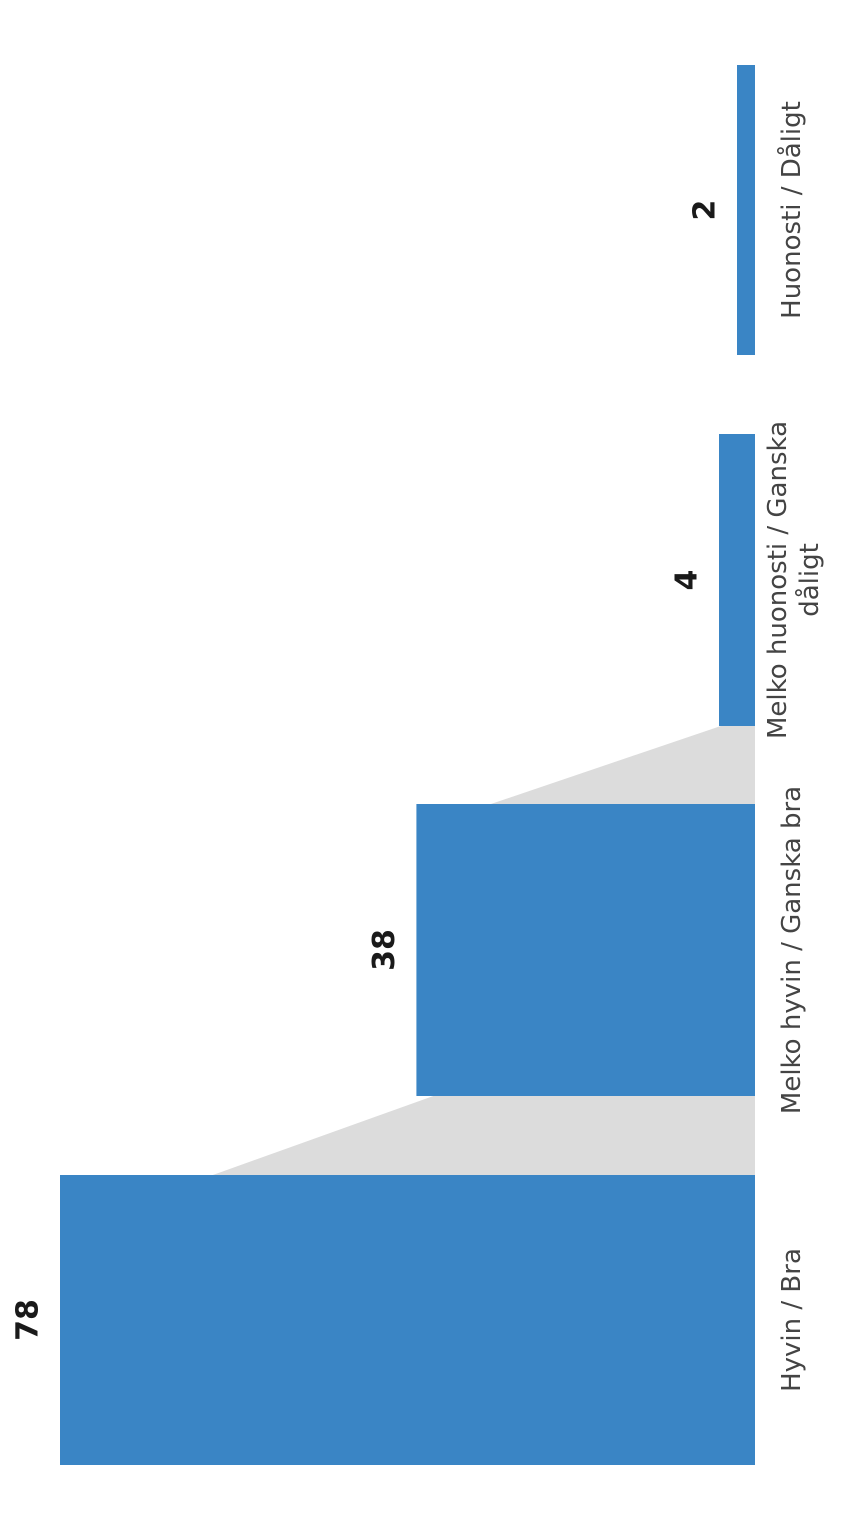  What do you see at coordinates (384, 950) in the screenshot?
I see `value-label-2: 38` at bounding box center [384, 950].